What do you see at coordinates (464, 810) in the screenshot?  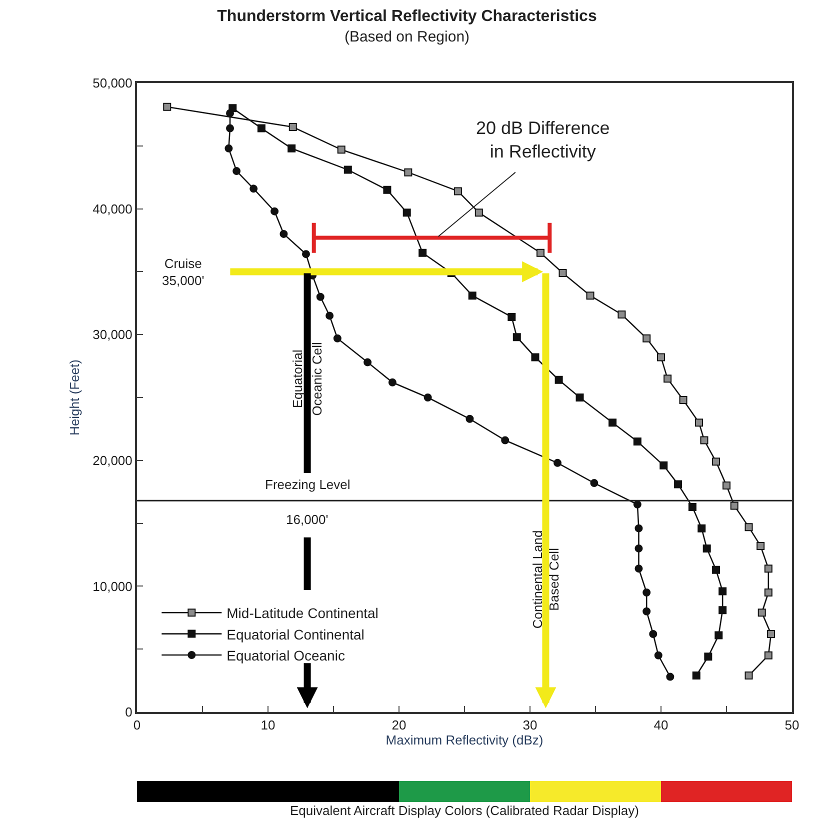 I see `text: Equivalent Aircraft Display Colors (Calibrated Radar Display)` at bounding box center [464, 810].